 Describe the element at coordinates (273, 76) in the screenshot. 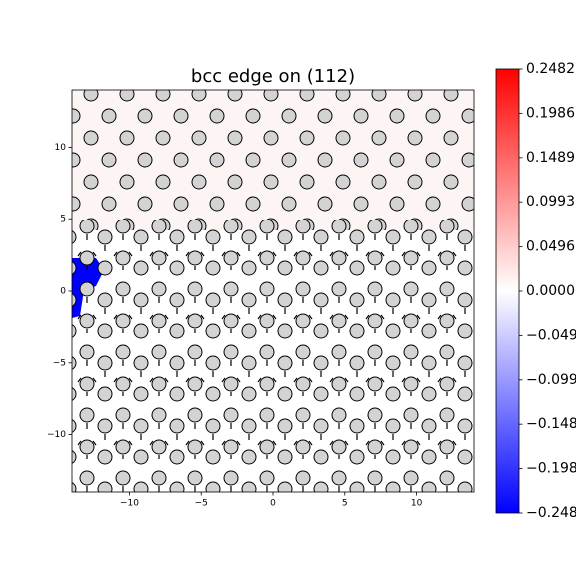

I see `chart-title: bcc edge on (112)` at that location.